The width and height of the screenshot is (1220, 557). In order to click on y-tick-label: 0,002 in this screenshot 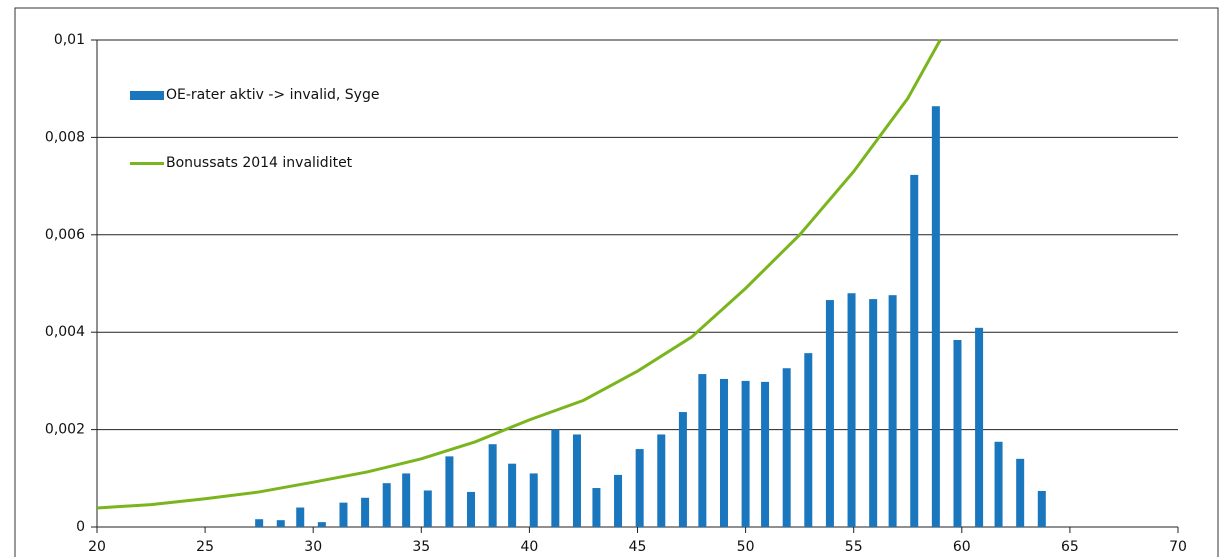, I will do `click(65, 430)`.